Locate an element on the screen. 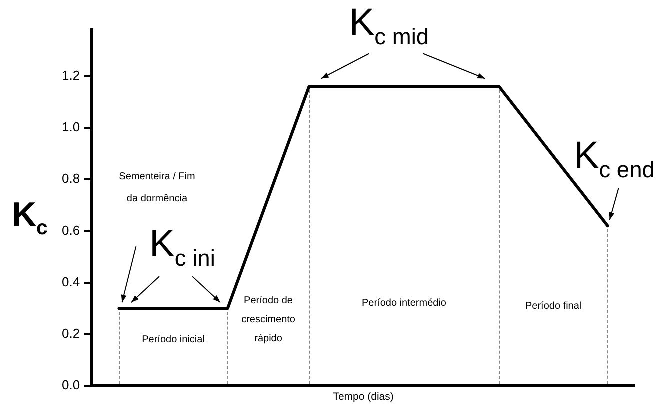  x-axis-title: Tempo (dias) is located at coordinates (363, 397).